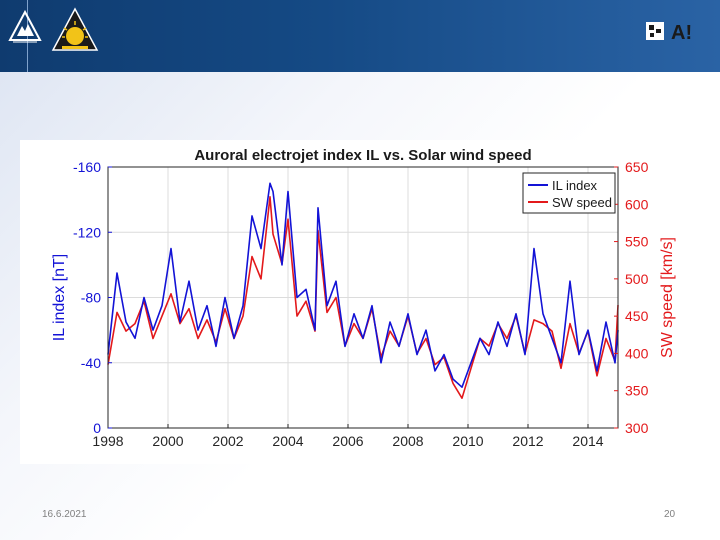  Describe the element at coordinates (670, 514) in the screenshot. I see `page-number: 20` at that location.